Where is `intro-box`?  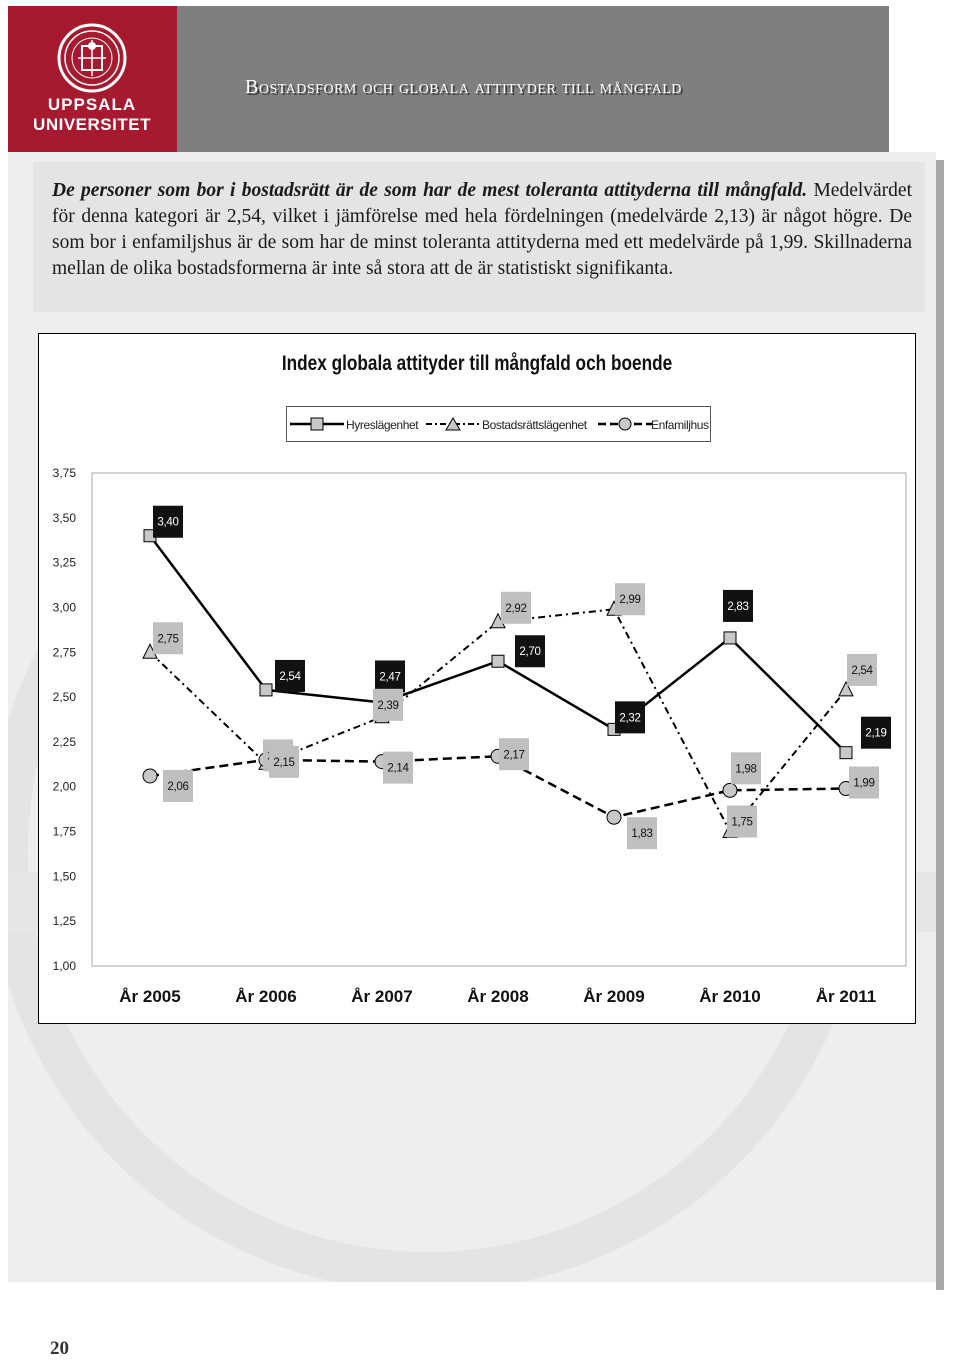 intro-box is located at coordinates (479, 237).